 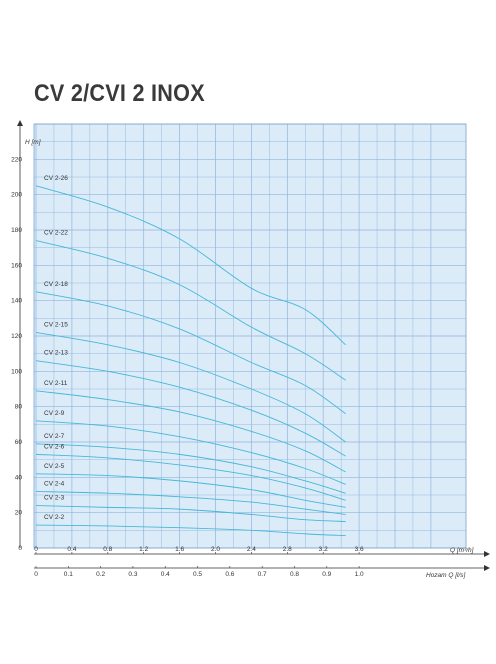 What do you see at coordinates (19, 513) in the screenshot?
I see `y-tick-label: 20` at bounding box center [19, 513].